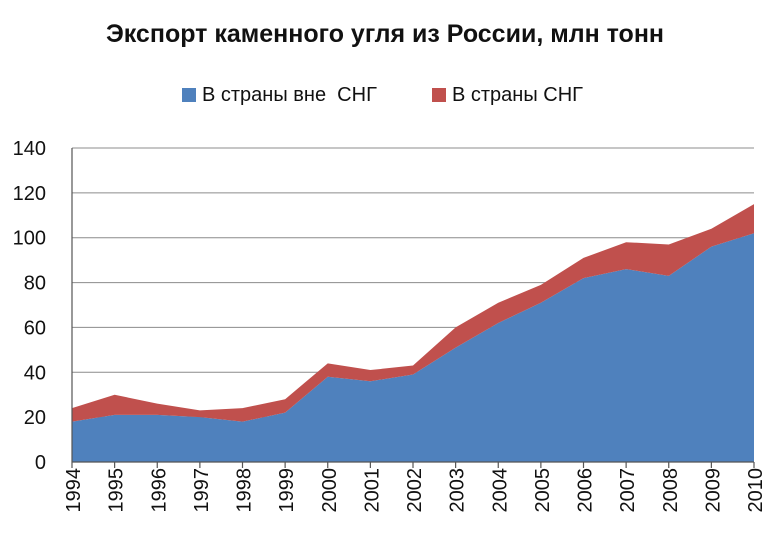 This screenshot has height=540, width=778. Describe the element at coordinates (500, 490) in the screenshot. I see `x-tick-label: 2004` at that location.